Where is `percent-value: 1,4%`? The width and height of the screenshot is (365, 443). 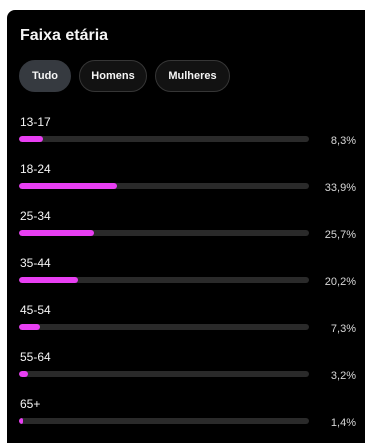 percent-value: 1,4% is located at coordinates (343, 423).